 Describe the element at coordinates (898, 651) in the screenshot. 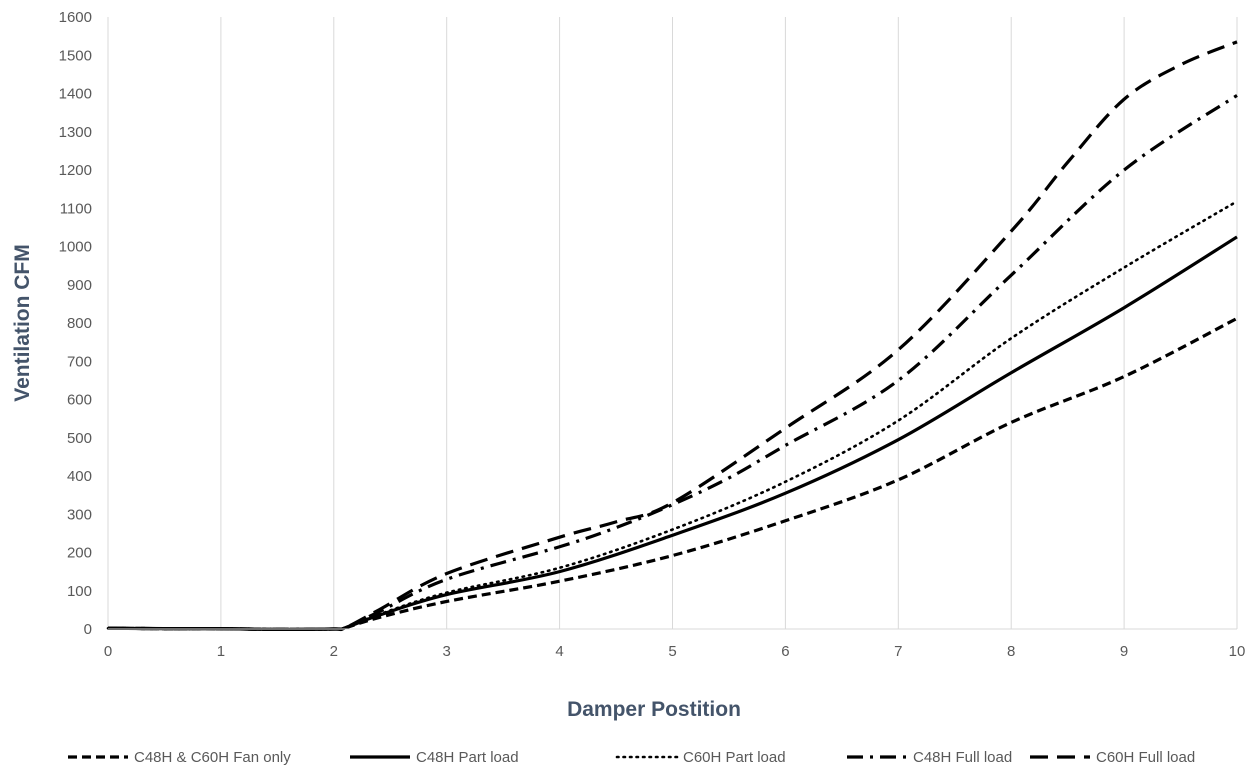

I see `x-tick-label: 7` at that location.